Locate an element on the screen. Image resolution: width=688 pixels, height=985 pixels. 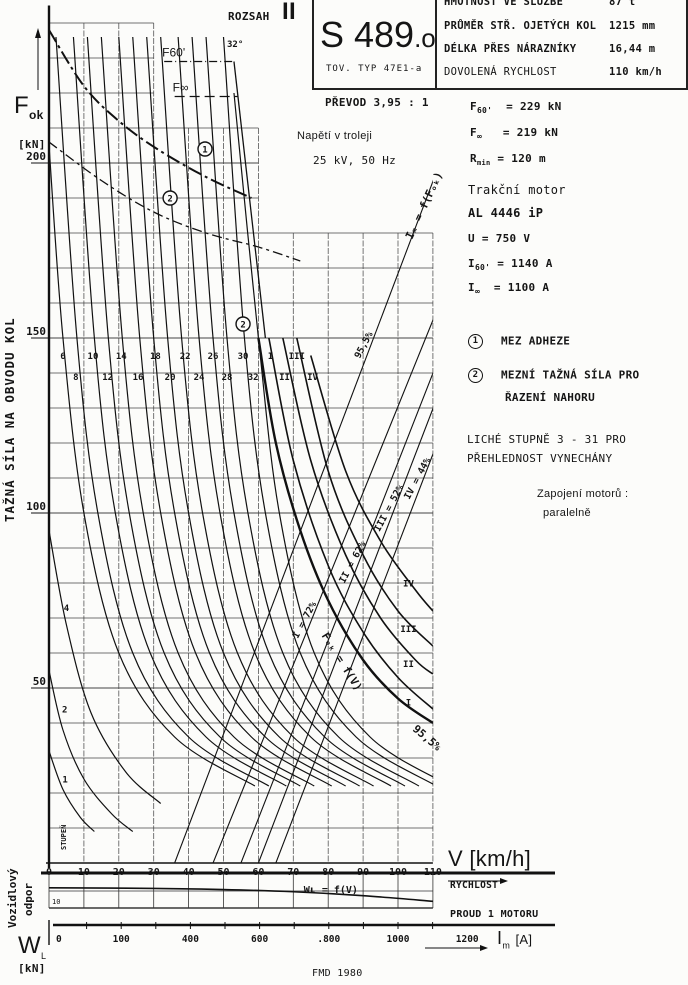
current-tick-label: 1000 is located at coordinates (398, 939).